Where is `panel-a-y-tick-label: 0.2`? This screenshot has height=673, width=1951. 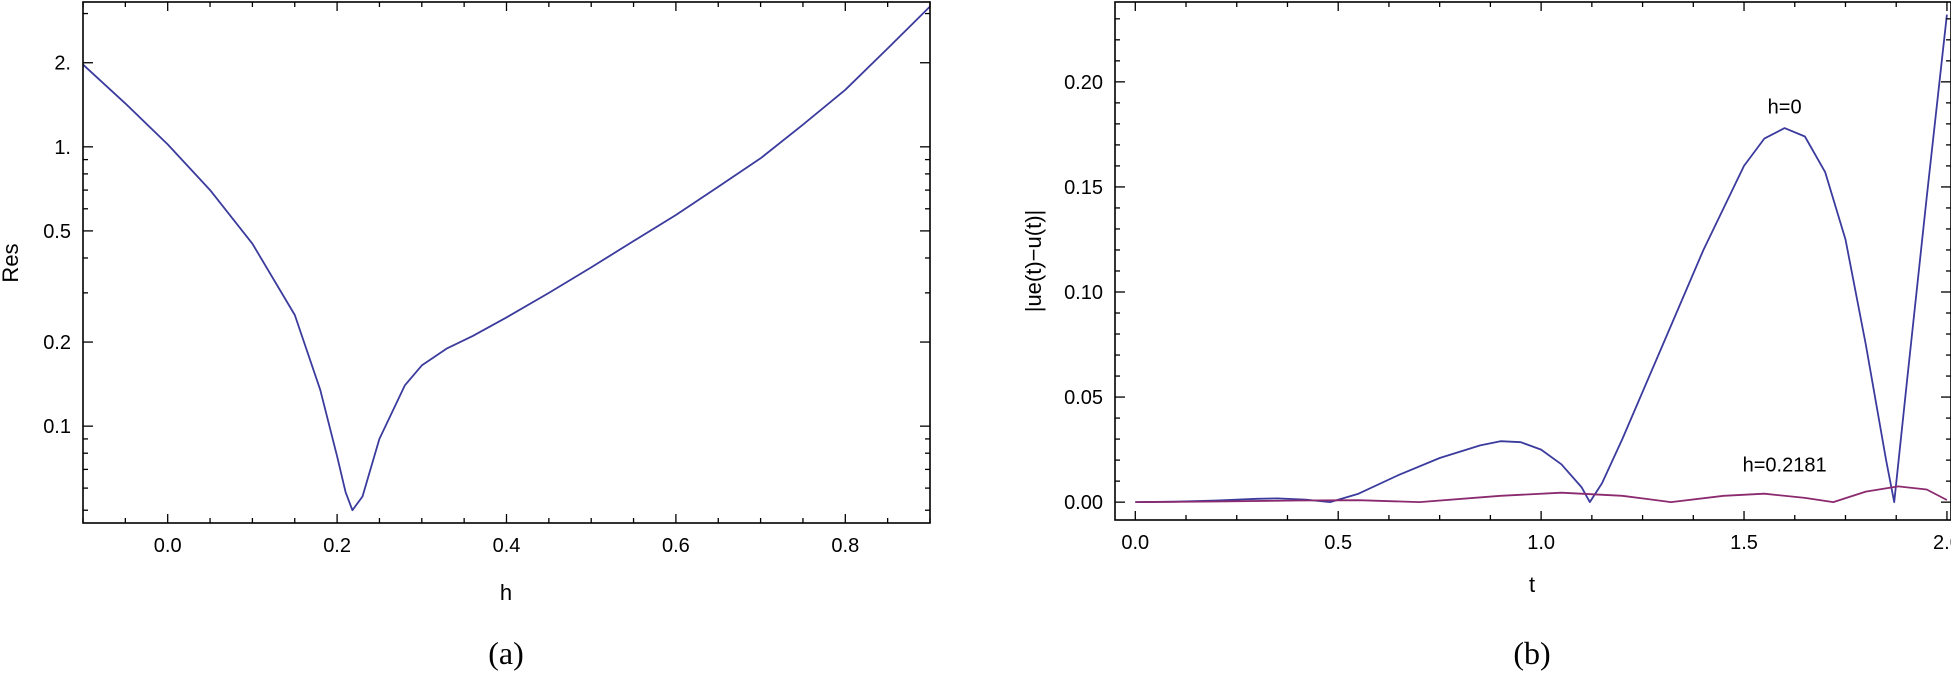
panel-a-y-tick-label: 0.2 is located at coordinates (57, 343).